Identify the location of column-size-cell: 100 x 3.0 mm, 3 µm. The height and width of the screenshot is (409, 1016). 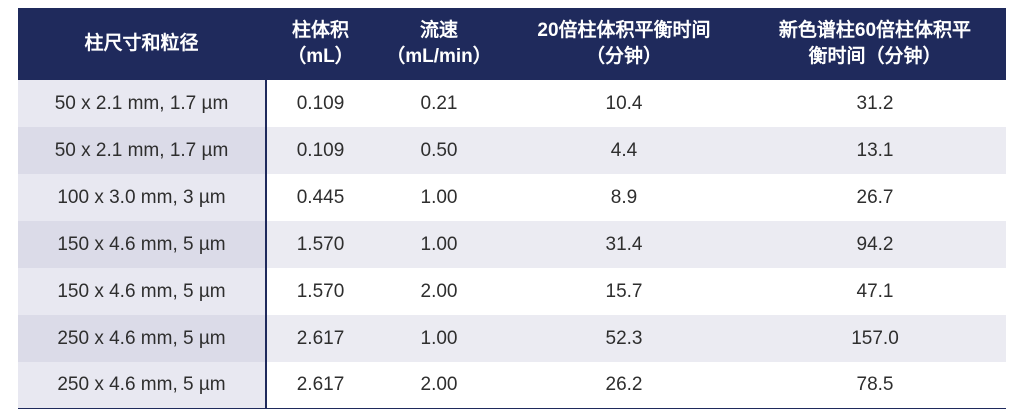
(142, 197).